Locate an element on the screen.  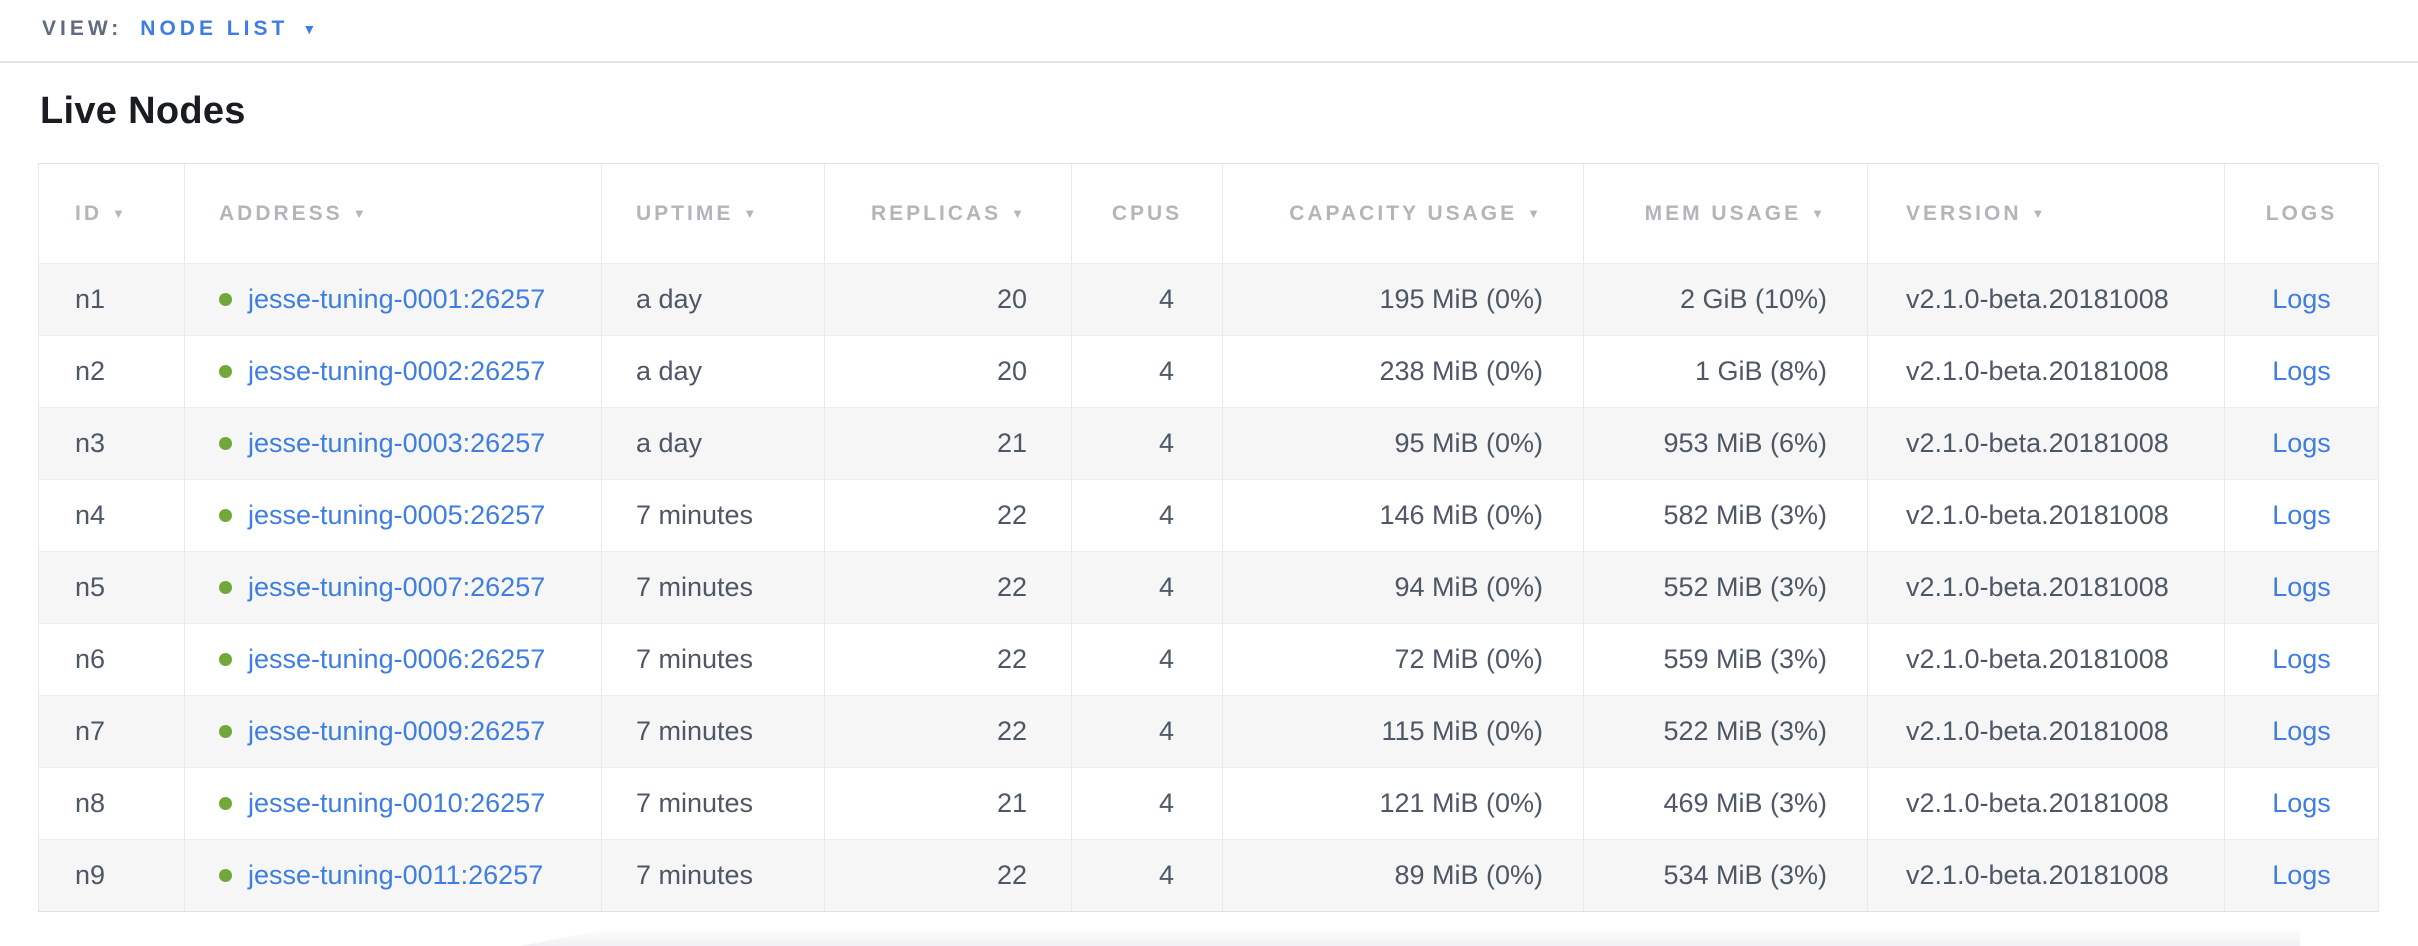
node-address-link: jesse-tuning-0005:26257 is located at coordinates (397, 515).